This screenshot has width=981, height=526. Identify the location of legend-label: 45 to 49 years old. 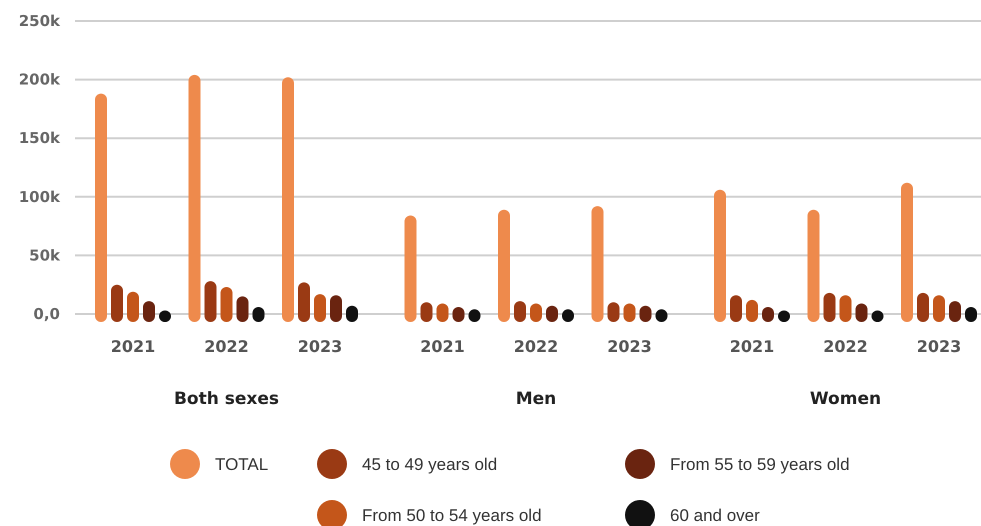
(430, 464).